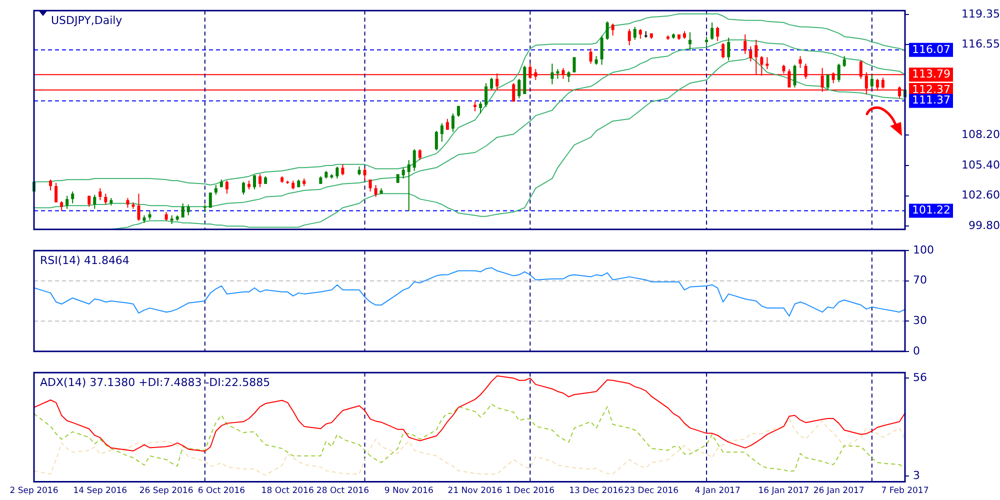 Image resolution: width=1000 pixels, height=500 pixels. Describe the element at coordinates (85, 260) in the screenshot. I see `chart-title: RSI(14) 41.8464` at that location.